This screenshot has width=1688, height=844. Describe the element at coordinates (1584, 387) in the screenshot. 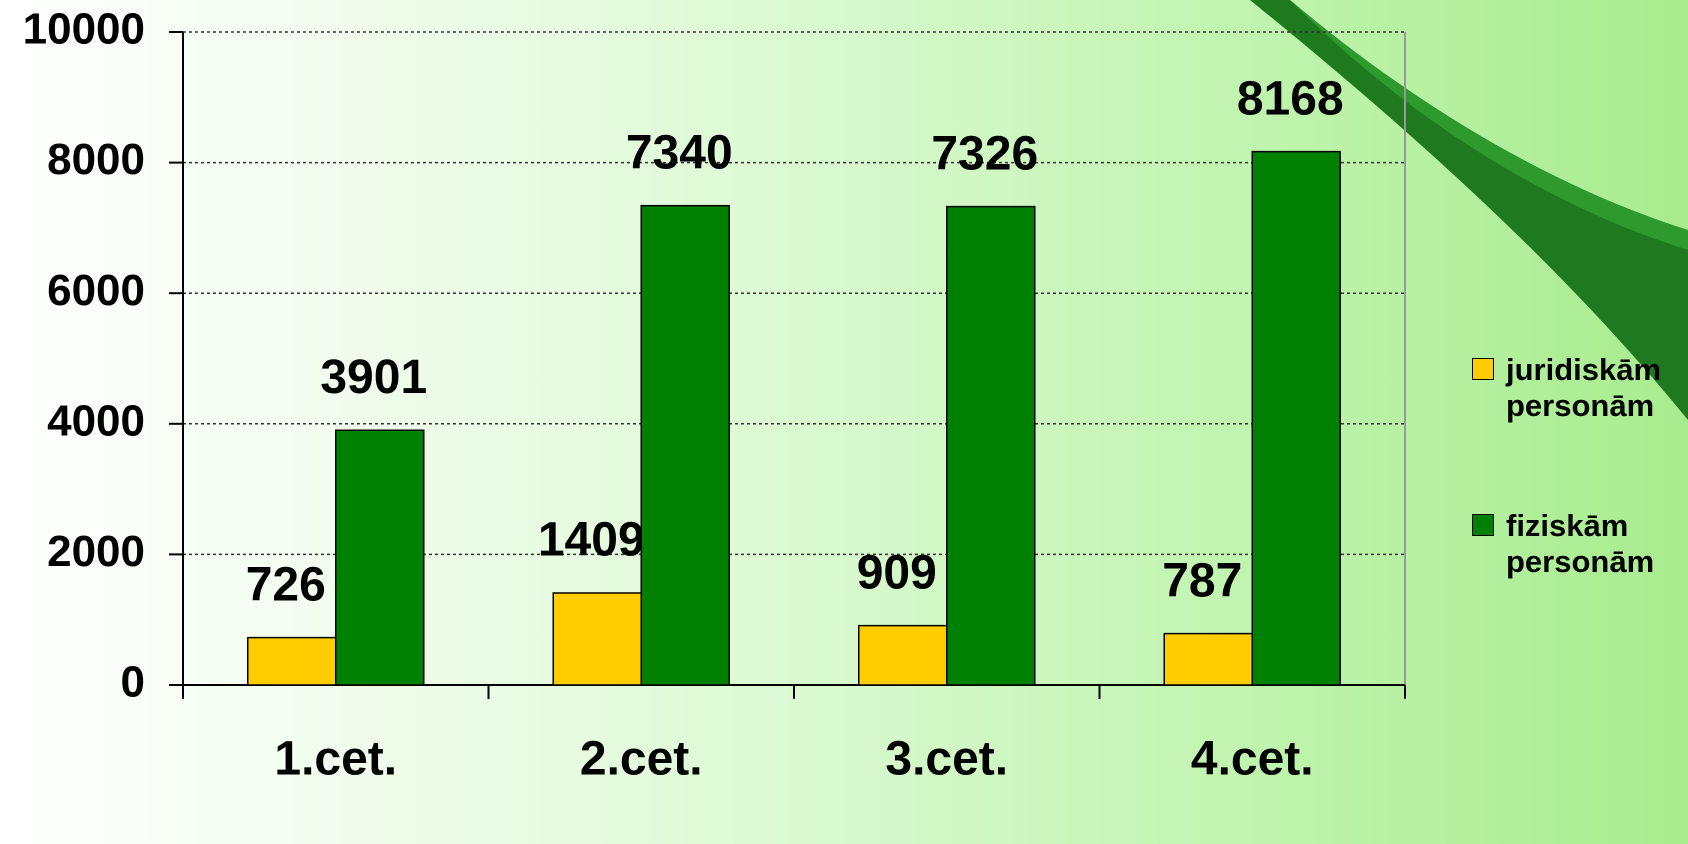

I see `legend-label: juridiskām personām` at that location.